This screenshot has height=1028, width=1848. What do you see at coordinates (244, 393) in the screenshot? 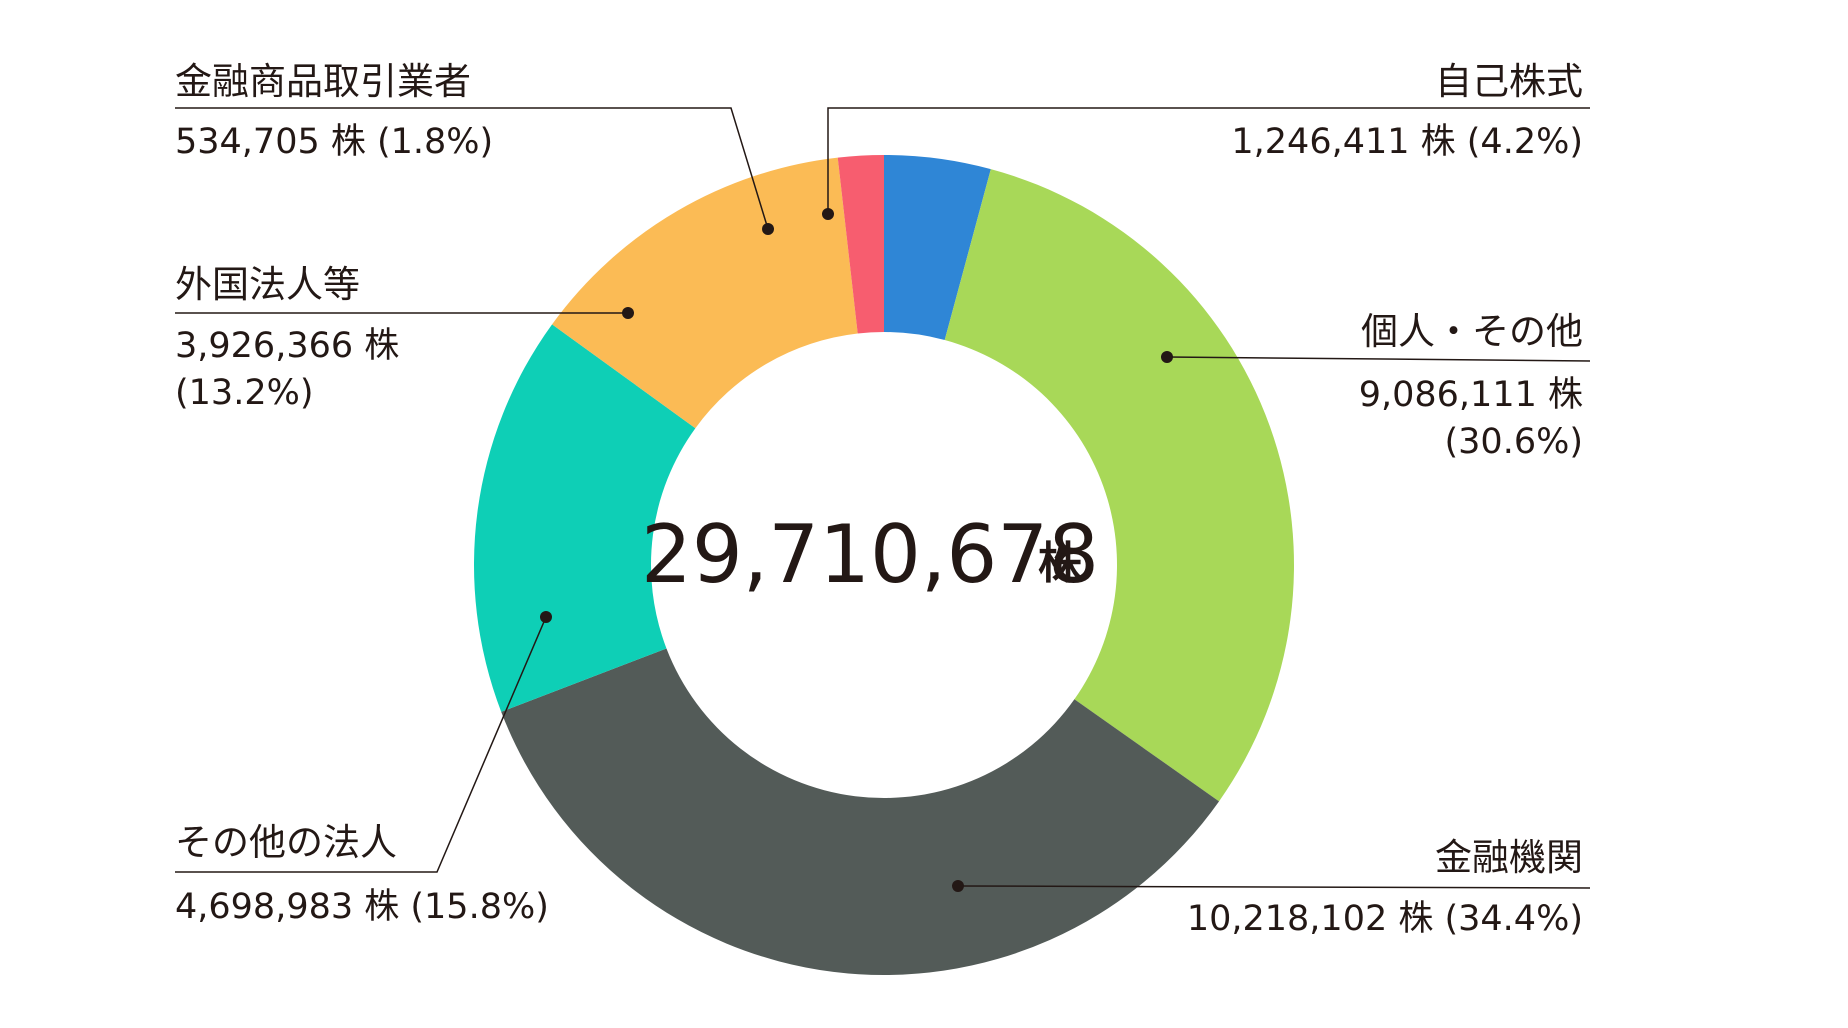
I see `slice-value-gaikoku-2: (13.2%)` at bounding box center [244, 393].